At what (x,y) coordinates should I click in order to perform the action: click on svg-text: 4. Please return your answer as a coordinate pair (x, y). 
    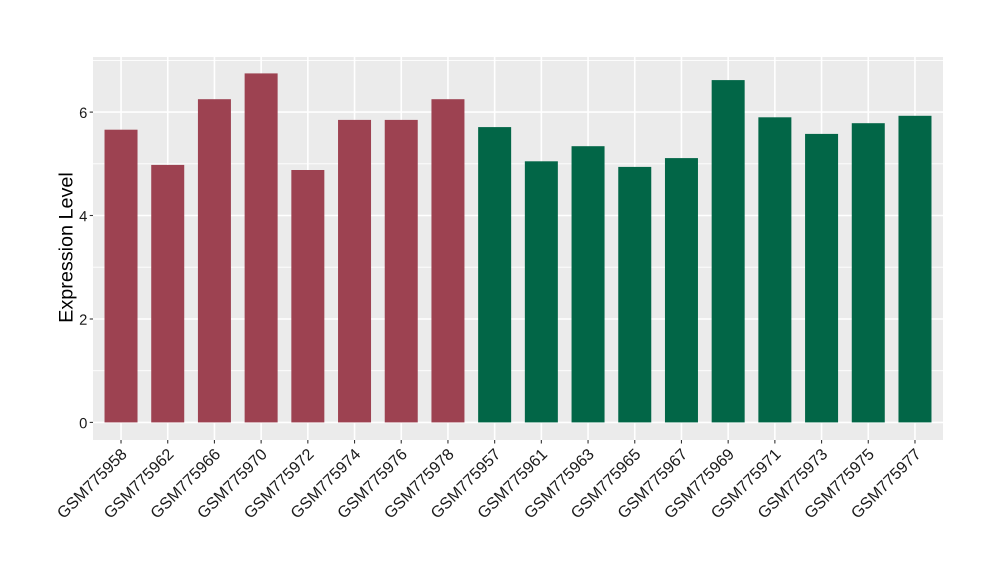
    Looking at the image, I should click on (83, 217).